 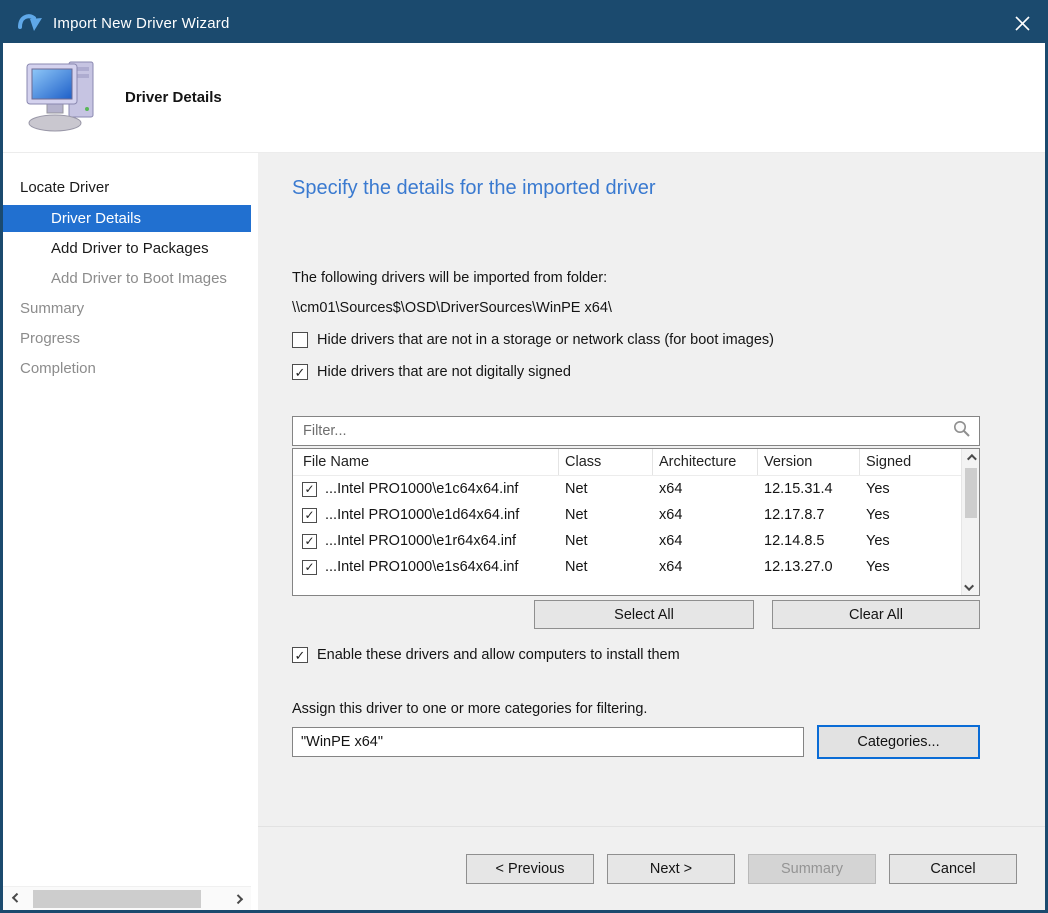 I want to click on cell-file-name: ...Intel PRO1000\e1s64x64.inf, so click(x=422, y=567).